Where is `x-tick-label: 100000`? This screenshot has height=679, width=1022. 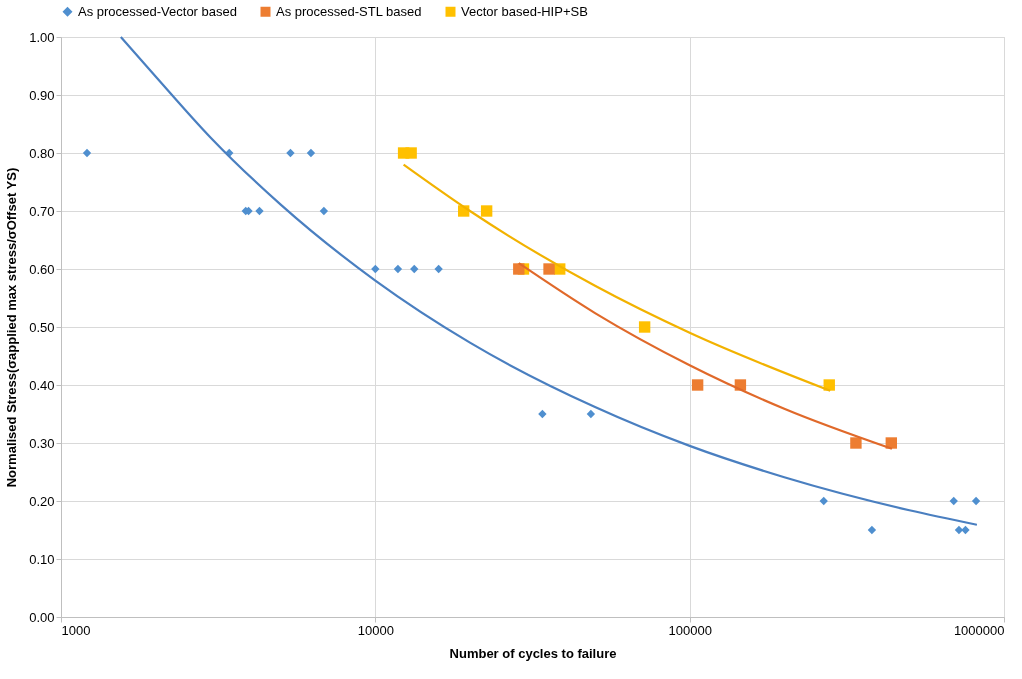 x-tick-label: 100000 is located at coordinates (690, 630).